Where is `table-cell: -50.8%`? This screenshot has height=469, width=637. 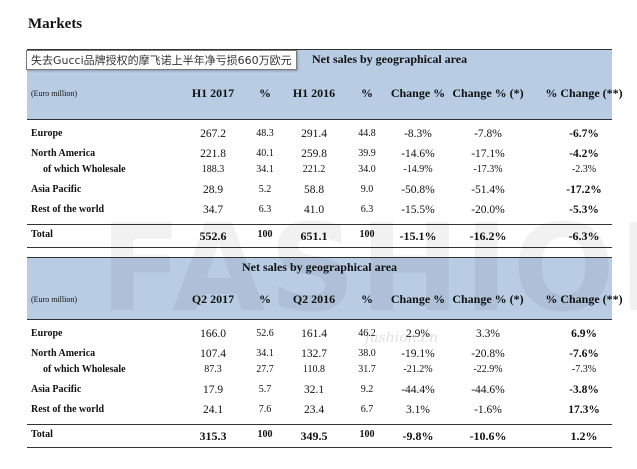 table-cell: -50.8% is located at coordinates (418, 190).